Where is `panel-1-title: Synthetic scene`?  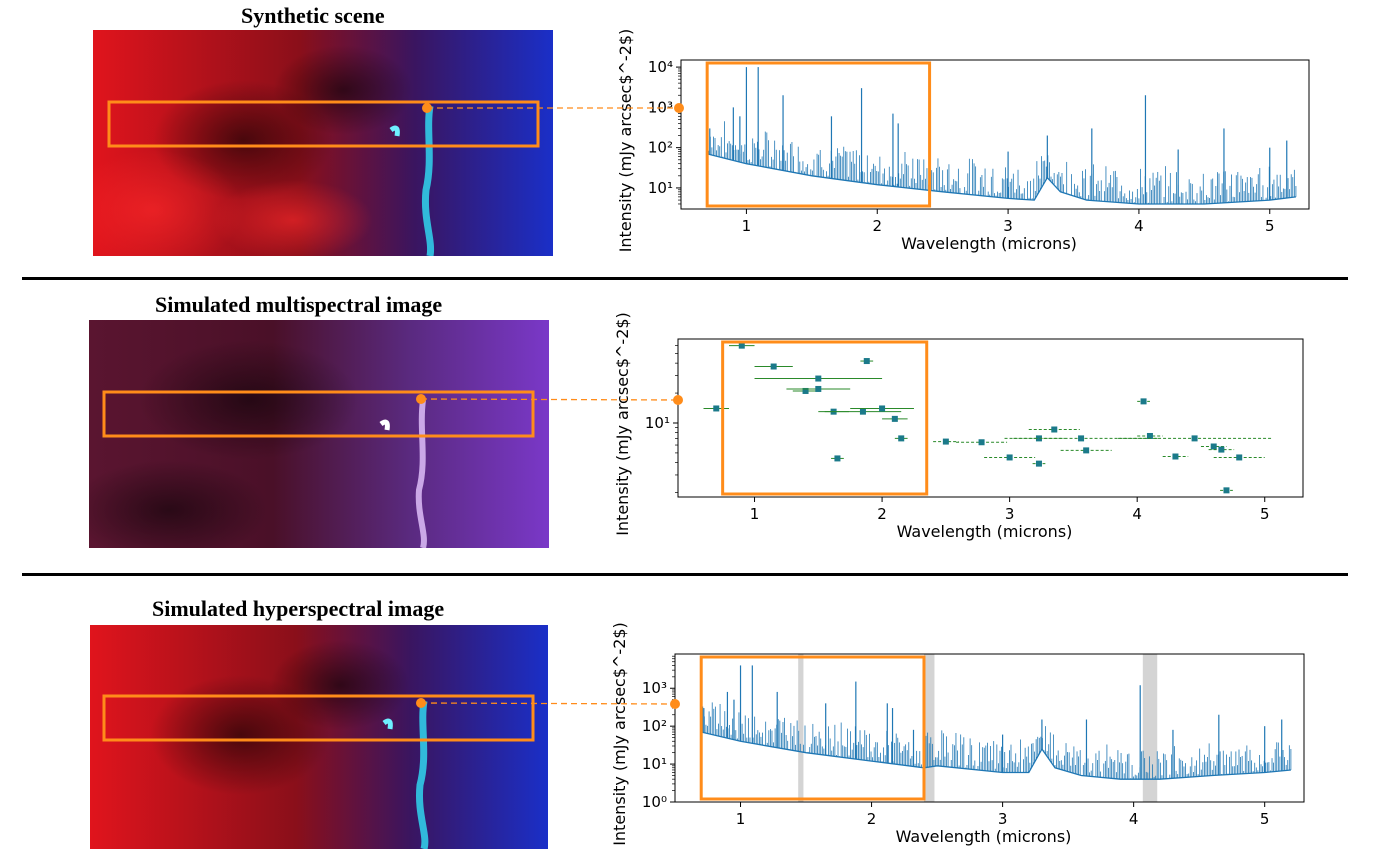 panel-1-title: Synthetic scene is located at coordinates (313, 15).